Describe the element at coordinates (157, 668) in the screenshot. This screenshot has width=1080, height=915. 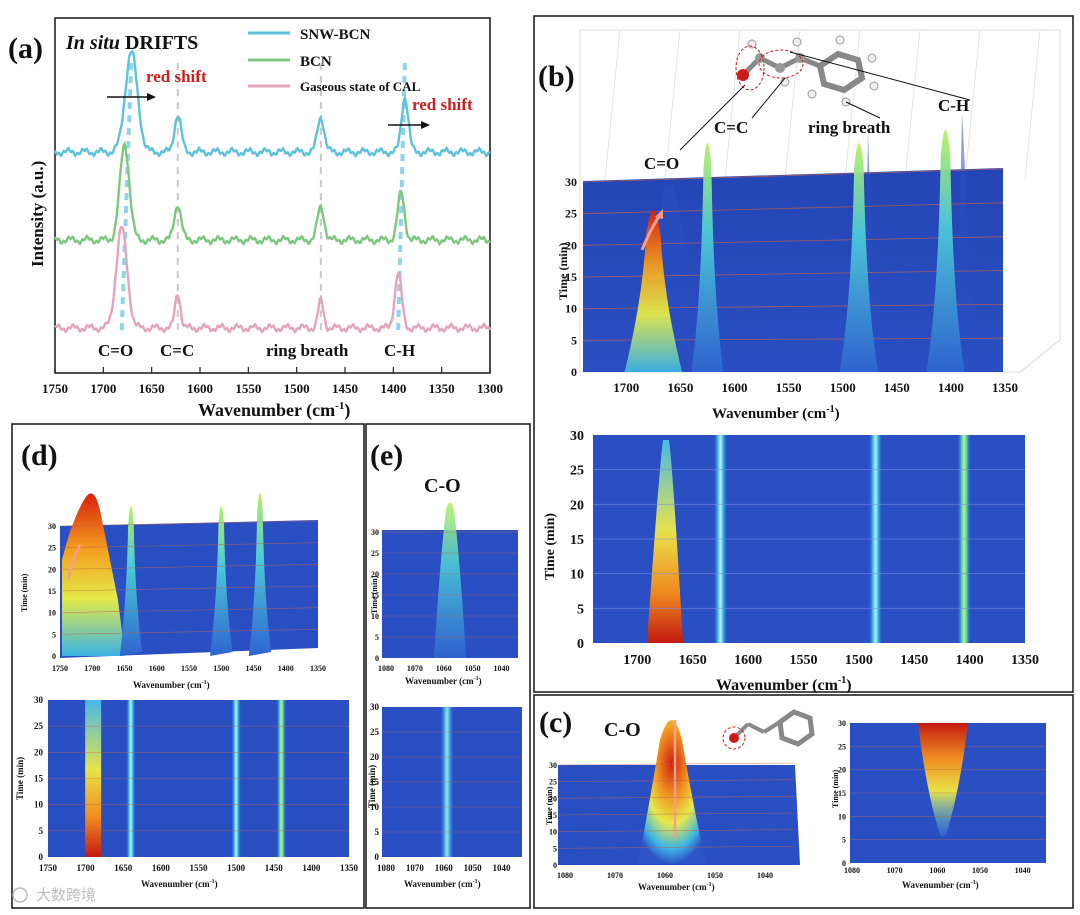
I see `x-tick-label: 1600` at that location.